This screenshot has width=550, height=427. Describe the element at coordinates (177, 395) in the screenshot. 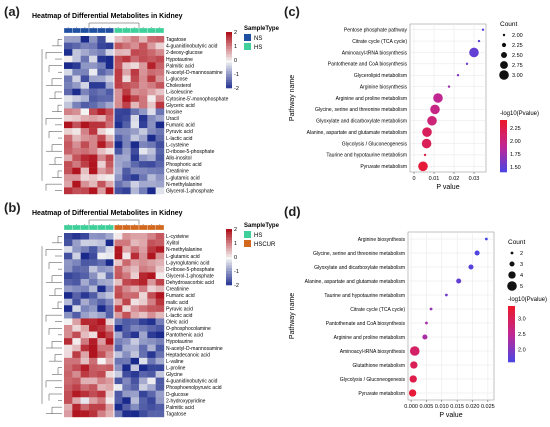

I see `heatmap-row-label: D-glucose` at that location.